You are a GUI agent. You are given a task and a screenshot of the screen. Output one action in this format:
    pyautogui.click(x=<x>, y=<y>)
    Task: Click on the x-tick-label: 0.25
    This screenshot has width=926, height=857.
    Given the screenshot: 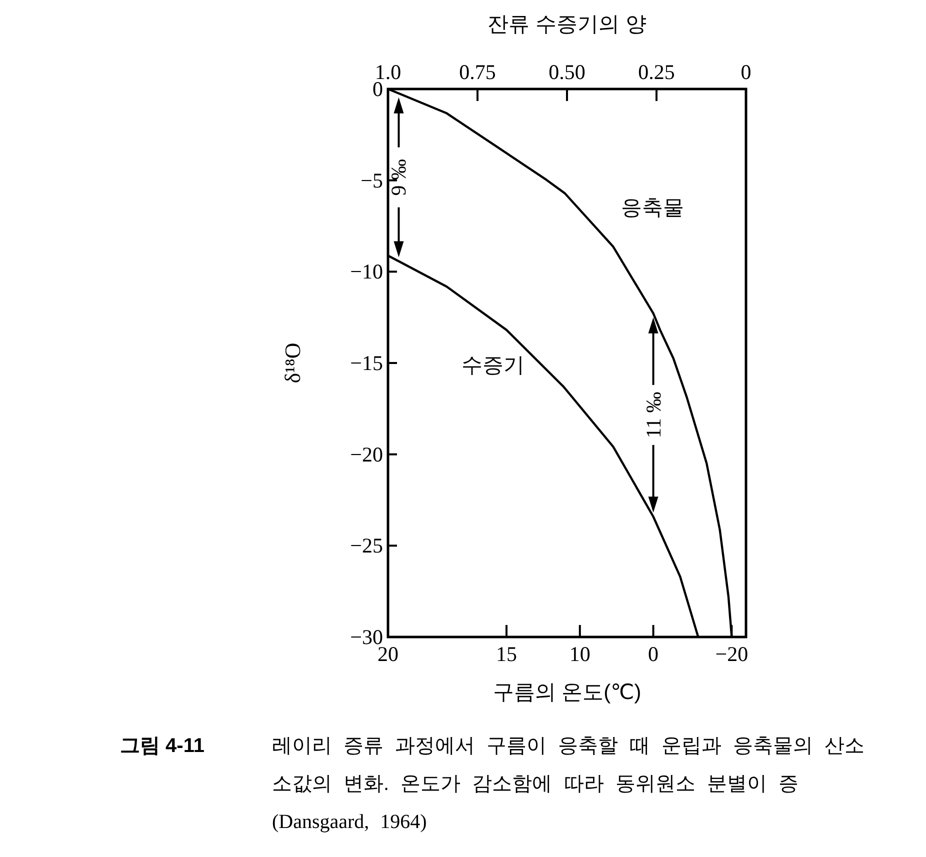 What is the action you would take?
    pyautogui.click(x=656, y=72)
    